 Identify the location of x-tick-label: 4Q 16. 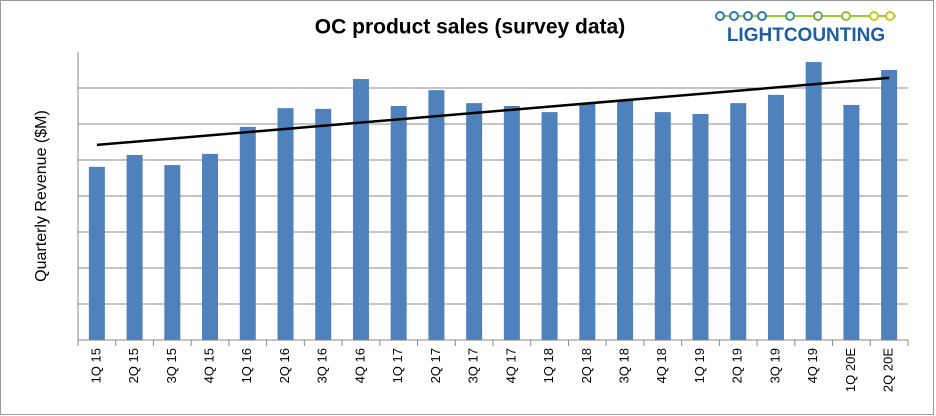
(359, 365).